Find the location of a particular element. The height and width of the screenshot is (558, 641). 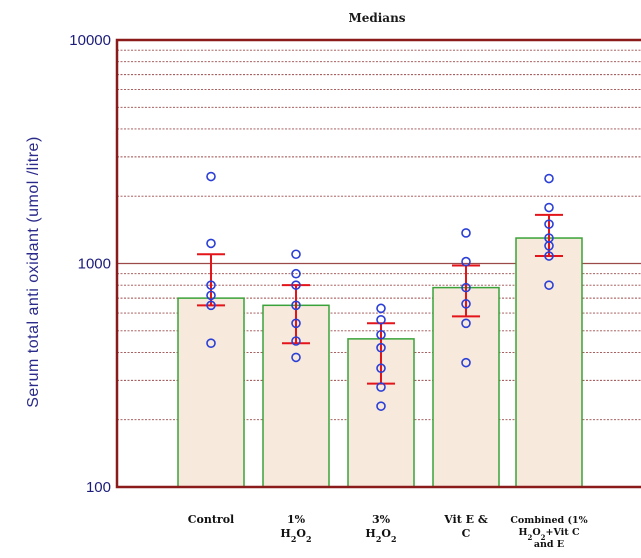

x-category-label: Control is located at coordinates (211, 519).